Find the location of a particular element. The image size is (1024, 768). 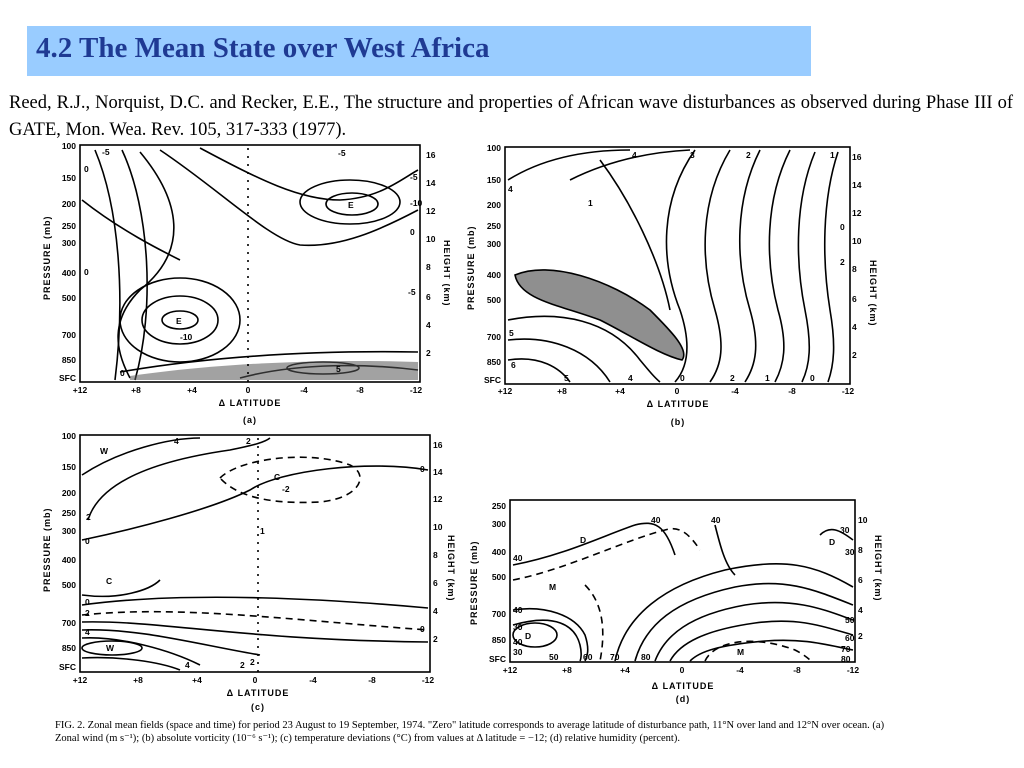

pressure-tick: 150 is located at coordinates (494, 180).